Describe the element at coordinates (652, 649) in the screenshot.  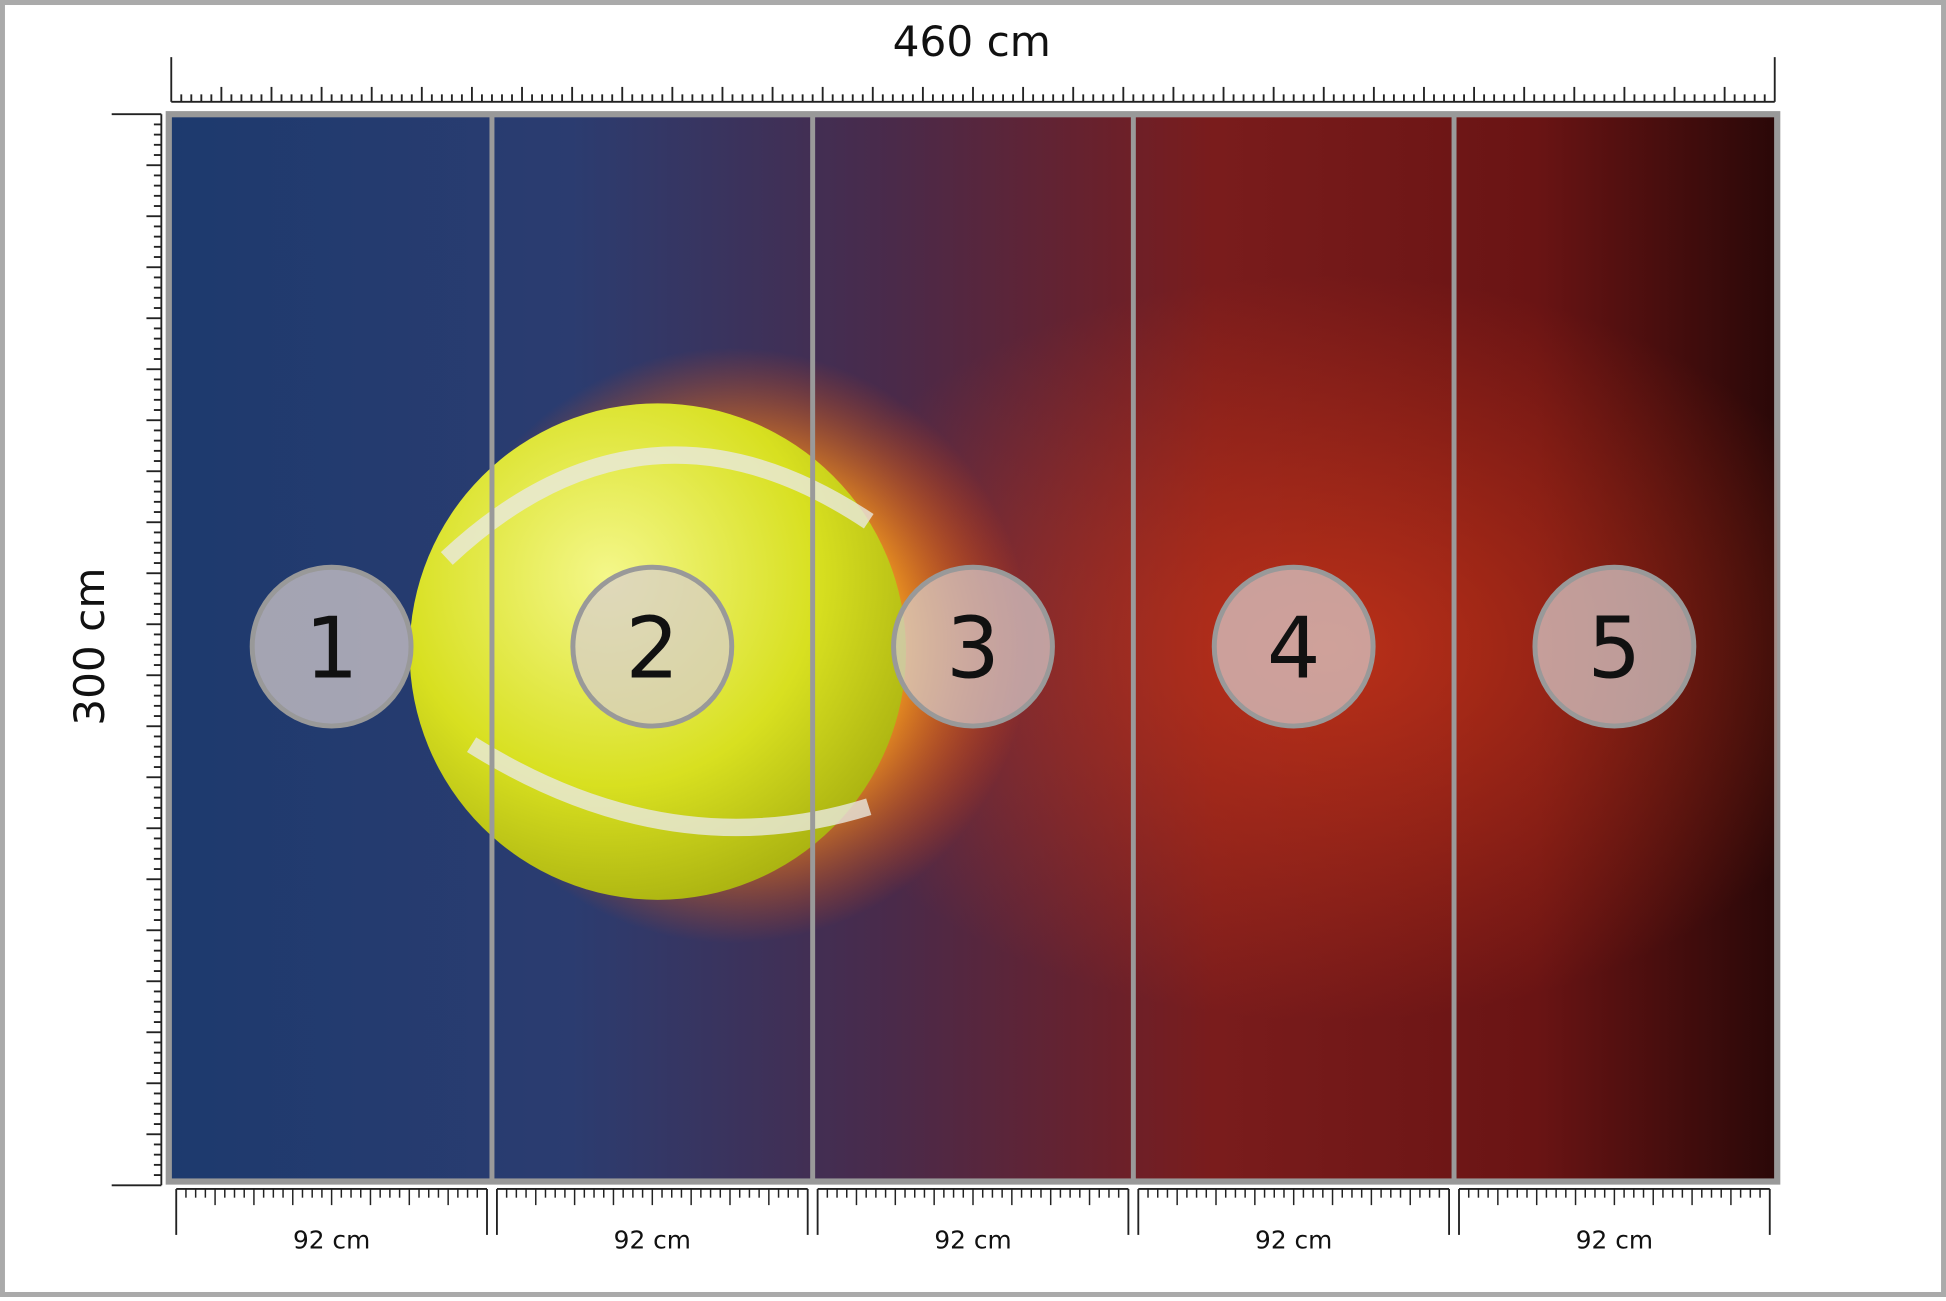
I see `panel-number: 2` at that location.